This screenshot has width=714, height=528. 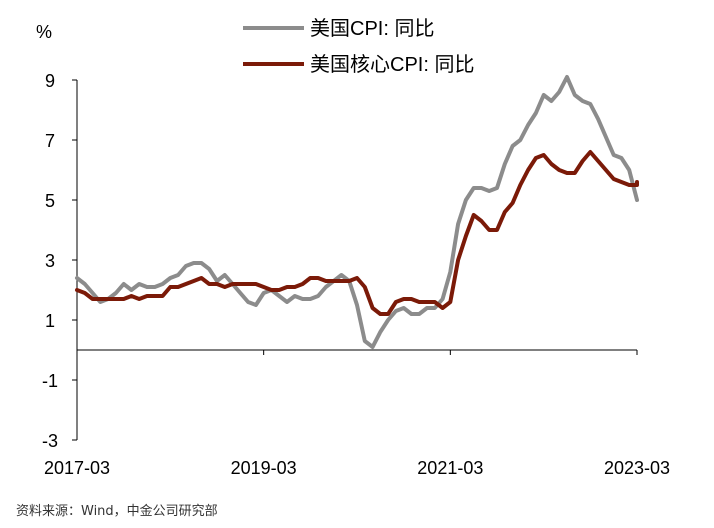 I want to click on source-note: 资料来源：Wind，中金公司研究部, so click(x=117, y=511).